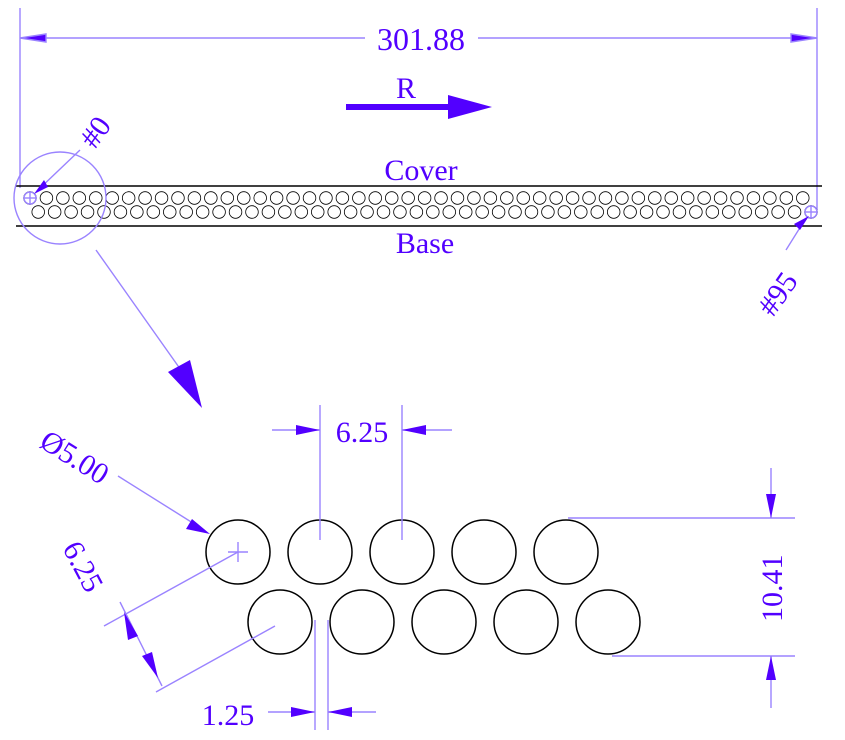 This screenshot has height=740, width=845. What do you see at coordinates (420, 170) in the screenshot?
I see `cover-label: Cover` at bounding box center [420, 170].